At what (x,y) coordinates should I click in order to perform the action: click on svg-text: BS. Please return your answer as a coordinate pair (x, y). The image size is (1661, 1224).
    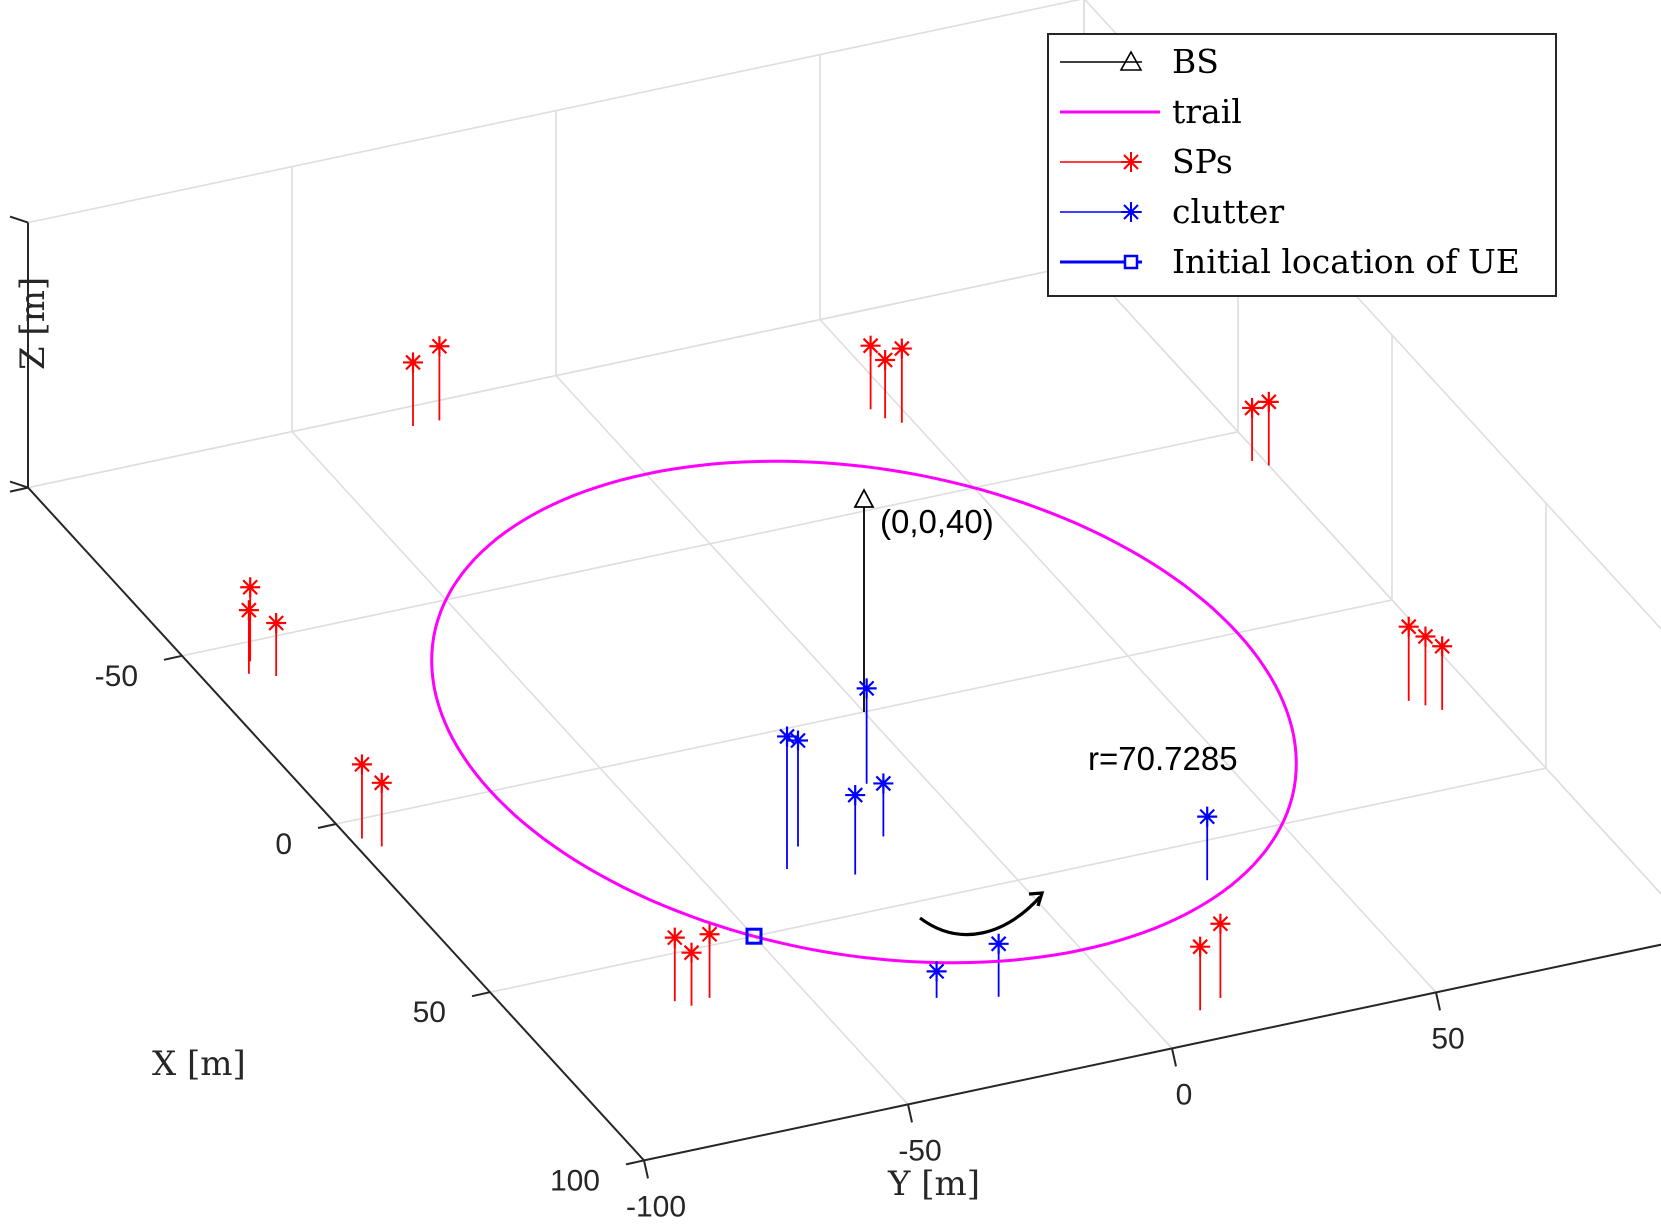
    Looking at the image, I should click on (1195, 61).